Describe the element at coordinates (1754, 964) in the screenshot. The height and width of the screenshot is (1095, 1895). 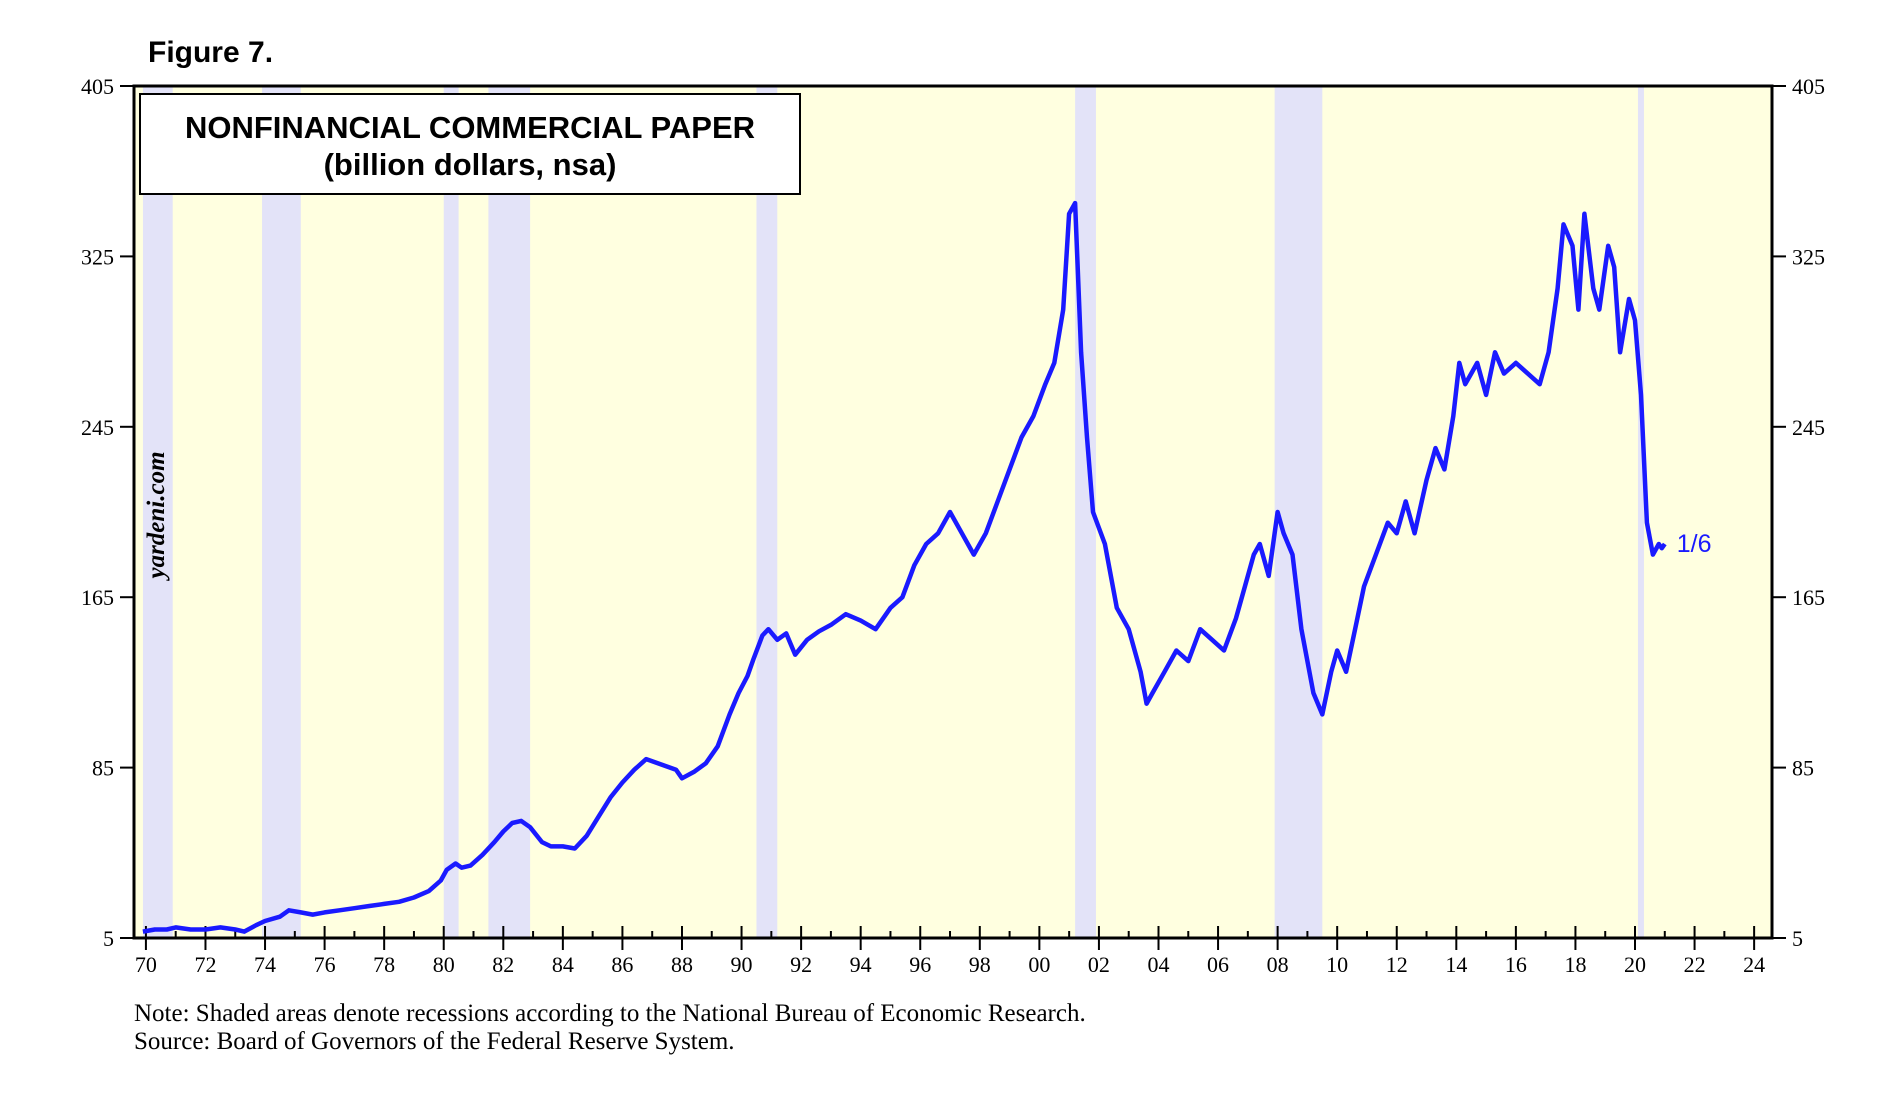
I see `x-tick-label: 24` at that location.